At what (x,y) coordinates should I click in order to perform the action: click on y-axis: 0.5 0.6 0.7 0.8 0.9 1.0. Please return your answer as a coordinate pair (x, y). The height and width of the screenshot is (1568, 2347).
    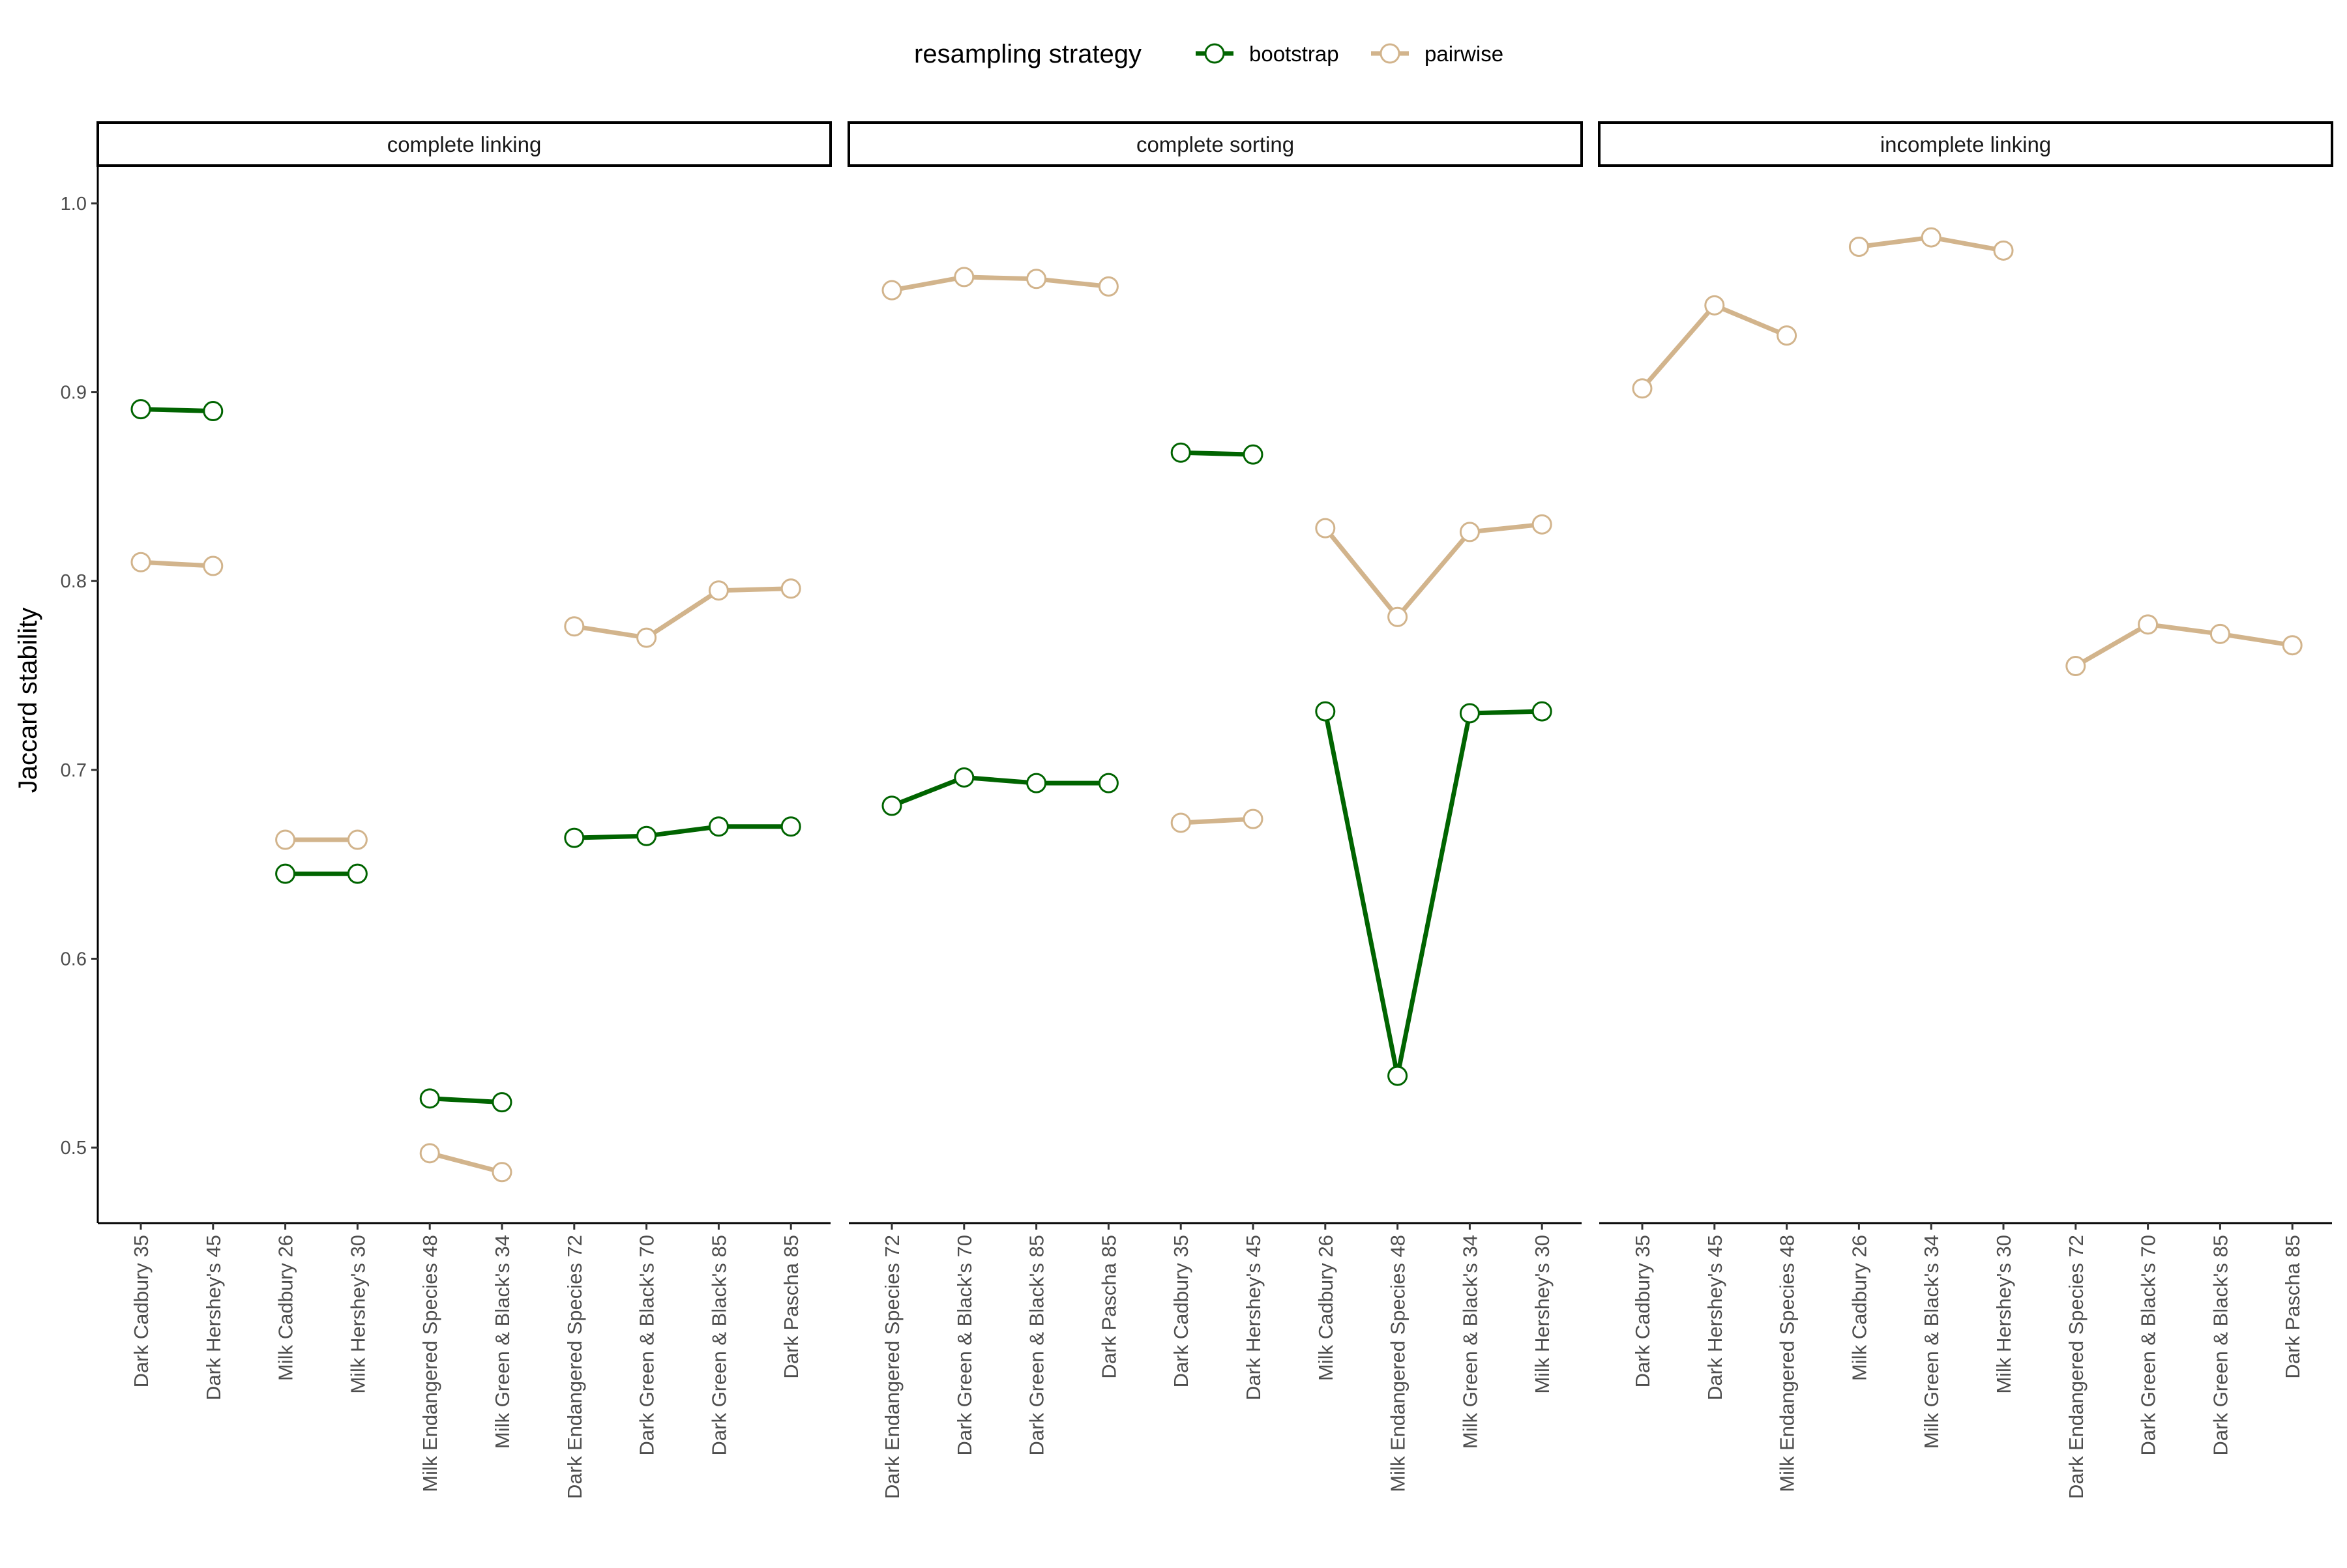
    Looking at the image, I should click on (80, 694).